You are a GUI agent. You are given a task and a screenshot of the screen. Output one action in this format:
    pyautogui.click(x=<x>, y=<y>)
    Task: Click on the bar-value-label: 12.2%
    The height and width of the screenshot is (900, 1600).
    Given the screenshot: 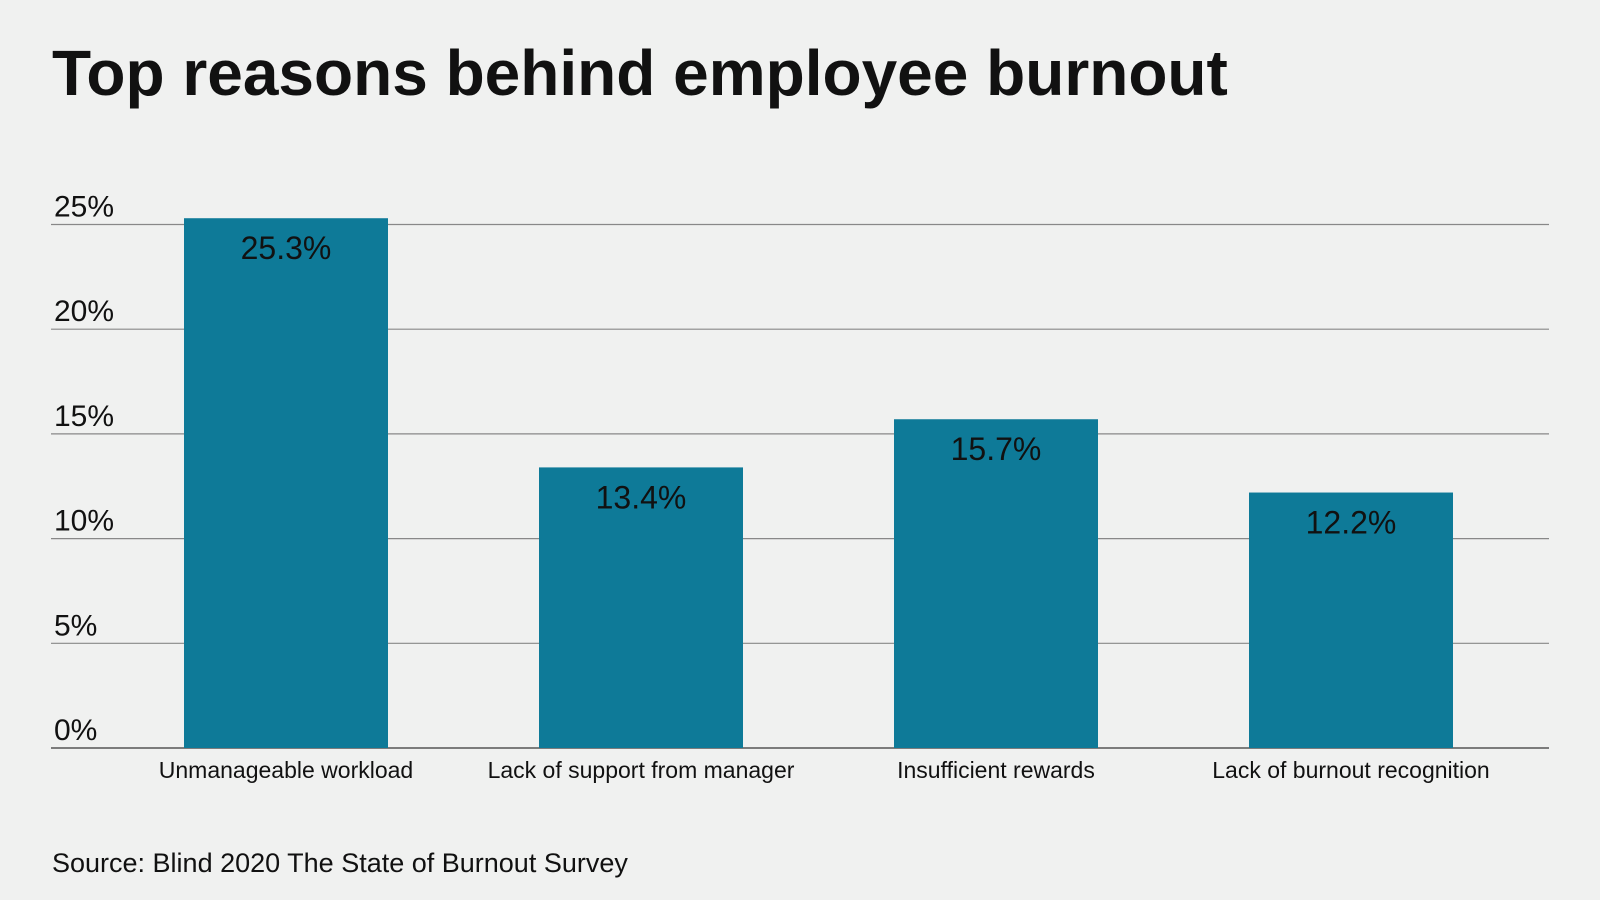 What is the action you would take?
    pyautogui.click(x=1351, y=523)
    